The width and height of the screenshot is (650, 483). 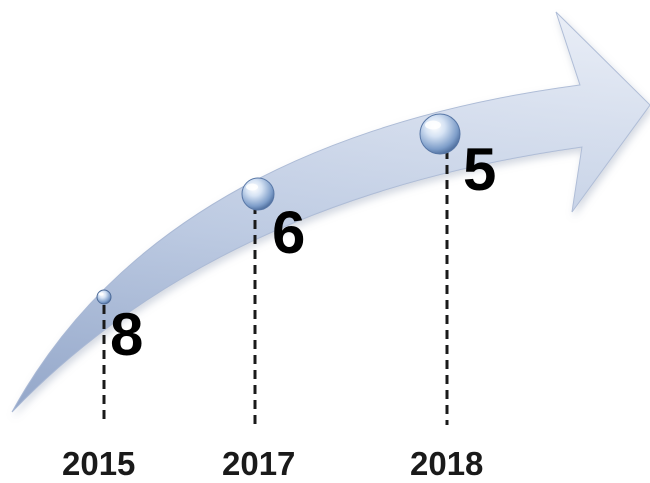 I want to click on year-label-2017: 2017, so click(x=259, y=463).